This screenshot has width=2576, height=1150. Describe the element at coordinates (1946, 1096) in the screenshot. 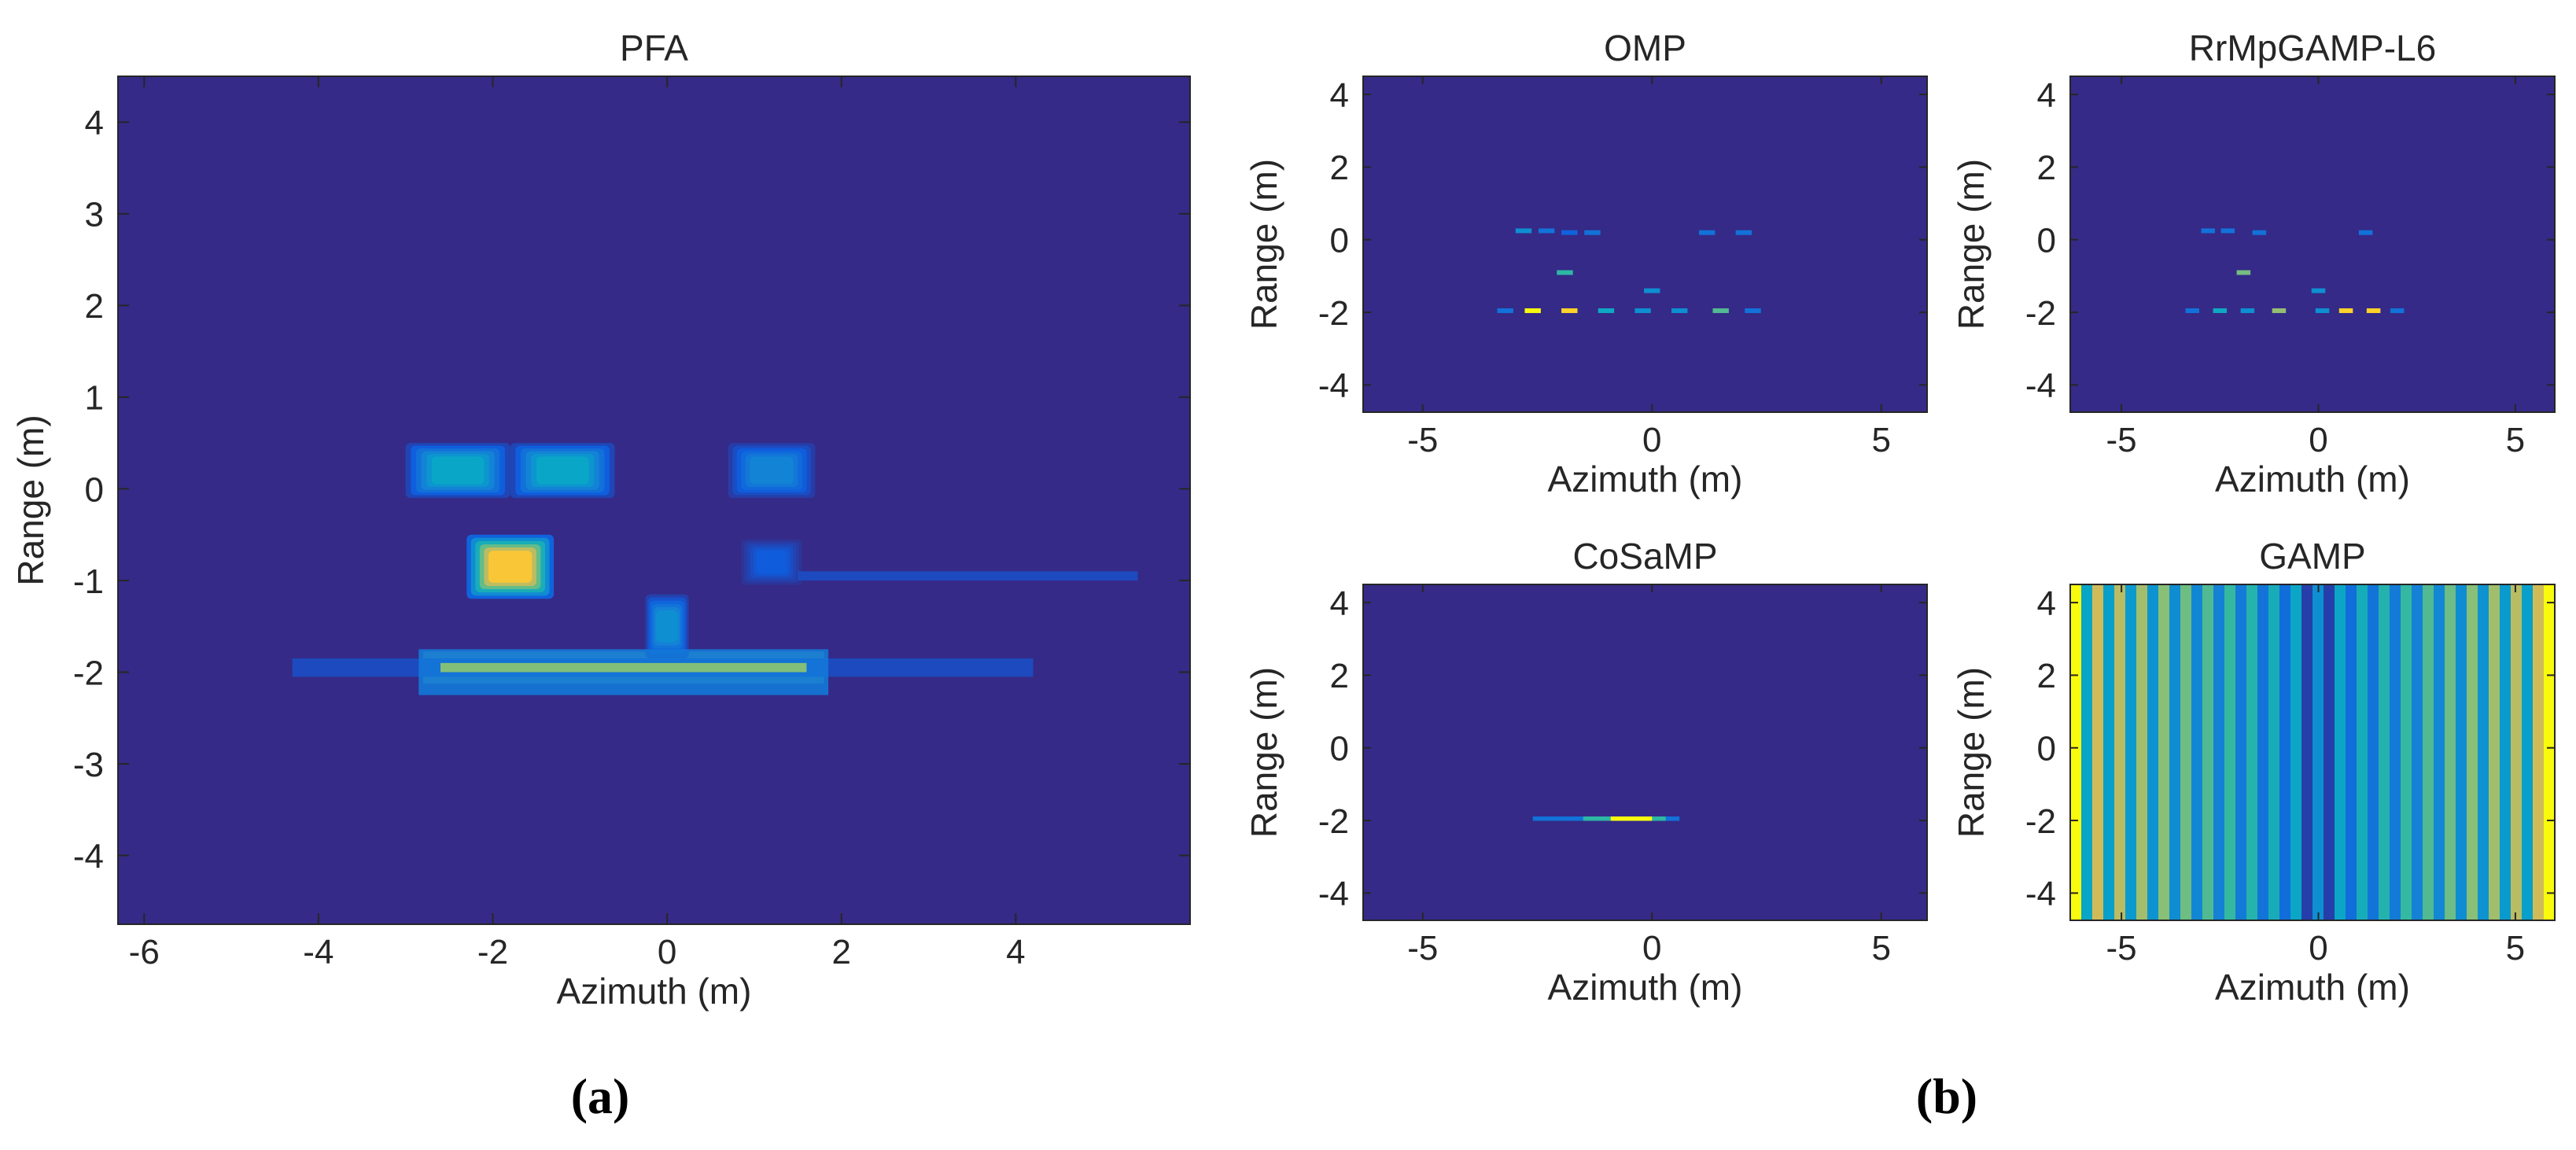

I see `panel-label-b: (b)` at that location.